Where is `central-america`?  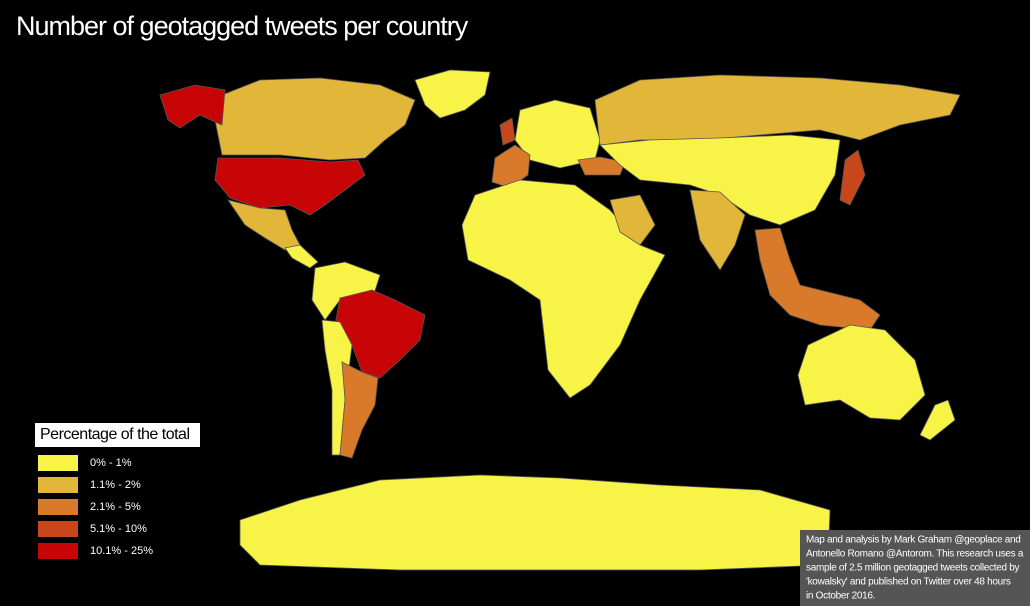 central-america is located at coordinates (301, 256).